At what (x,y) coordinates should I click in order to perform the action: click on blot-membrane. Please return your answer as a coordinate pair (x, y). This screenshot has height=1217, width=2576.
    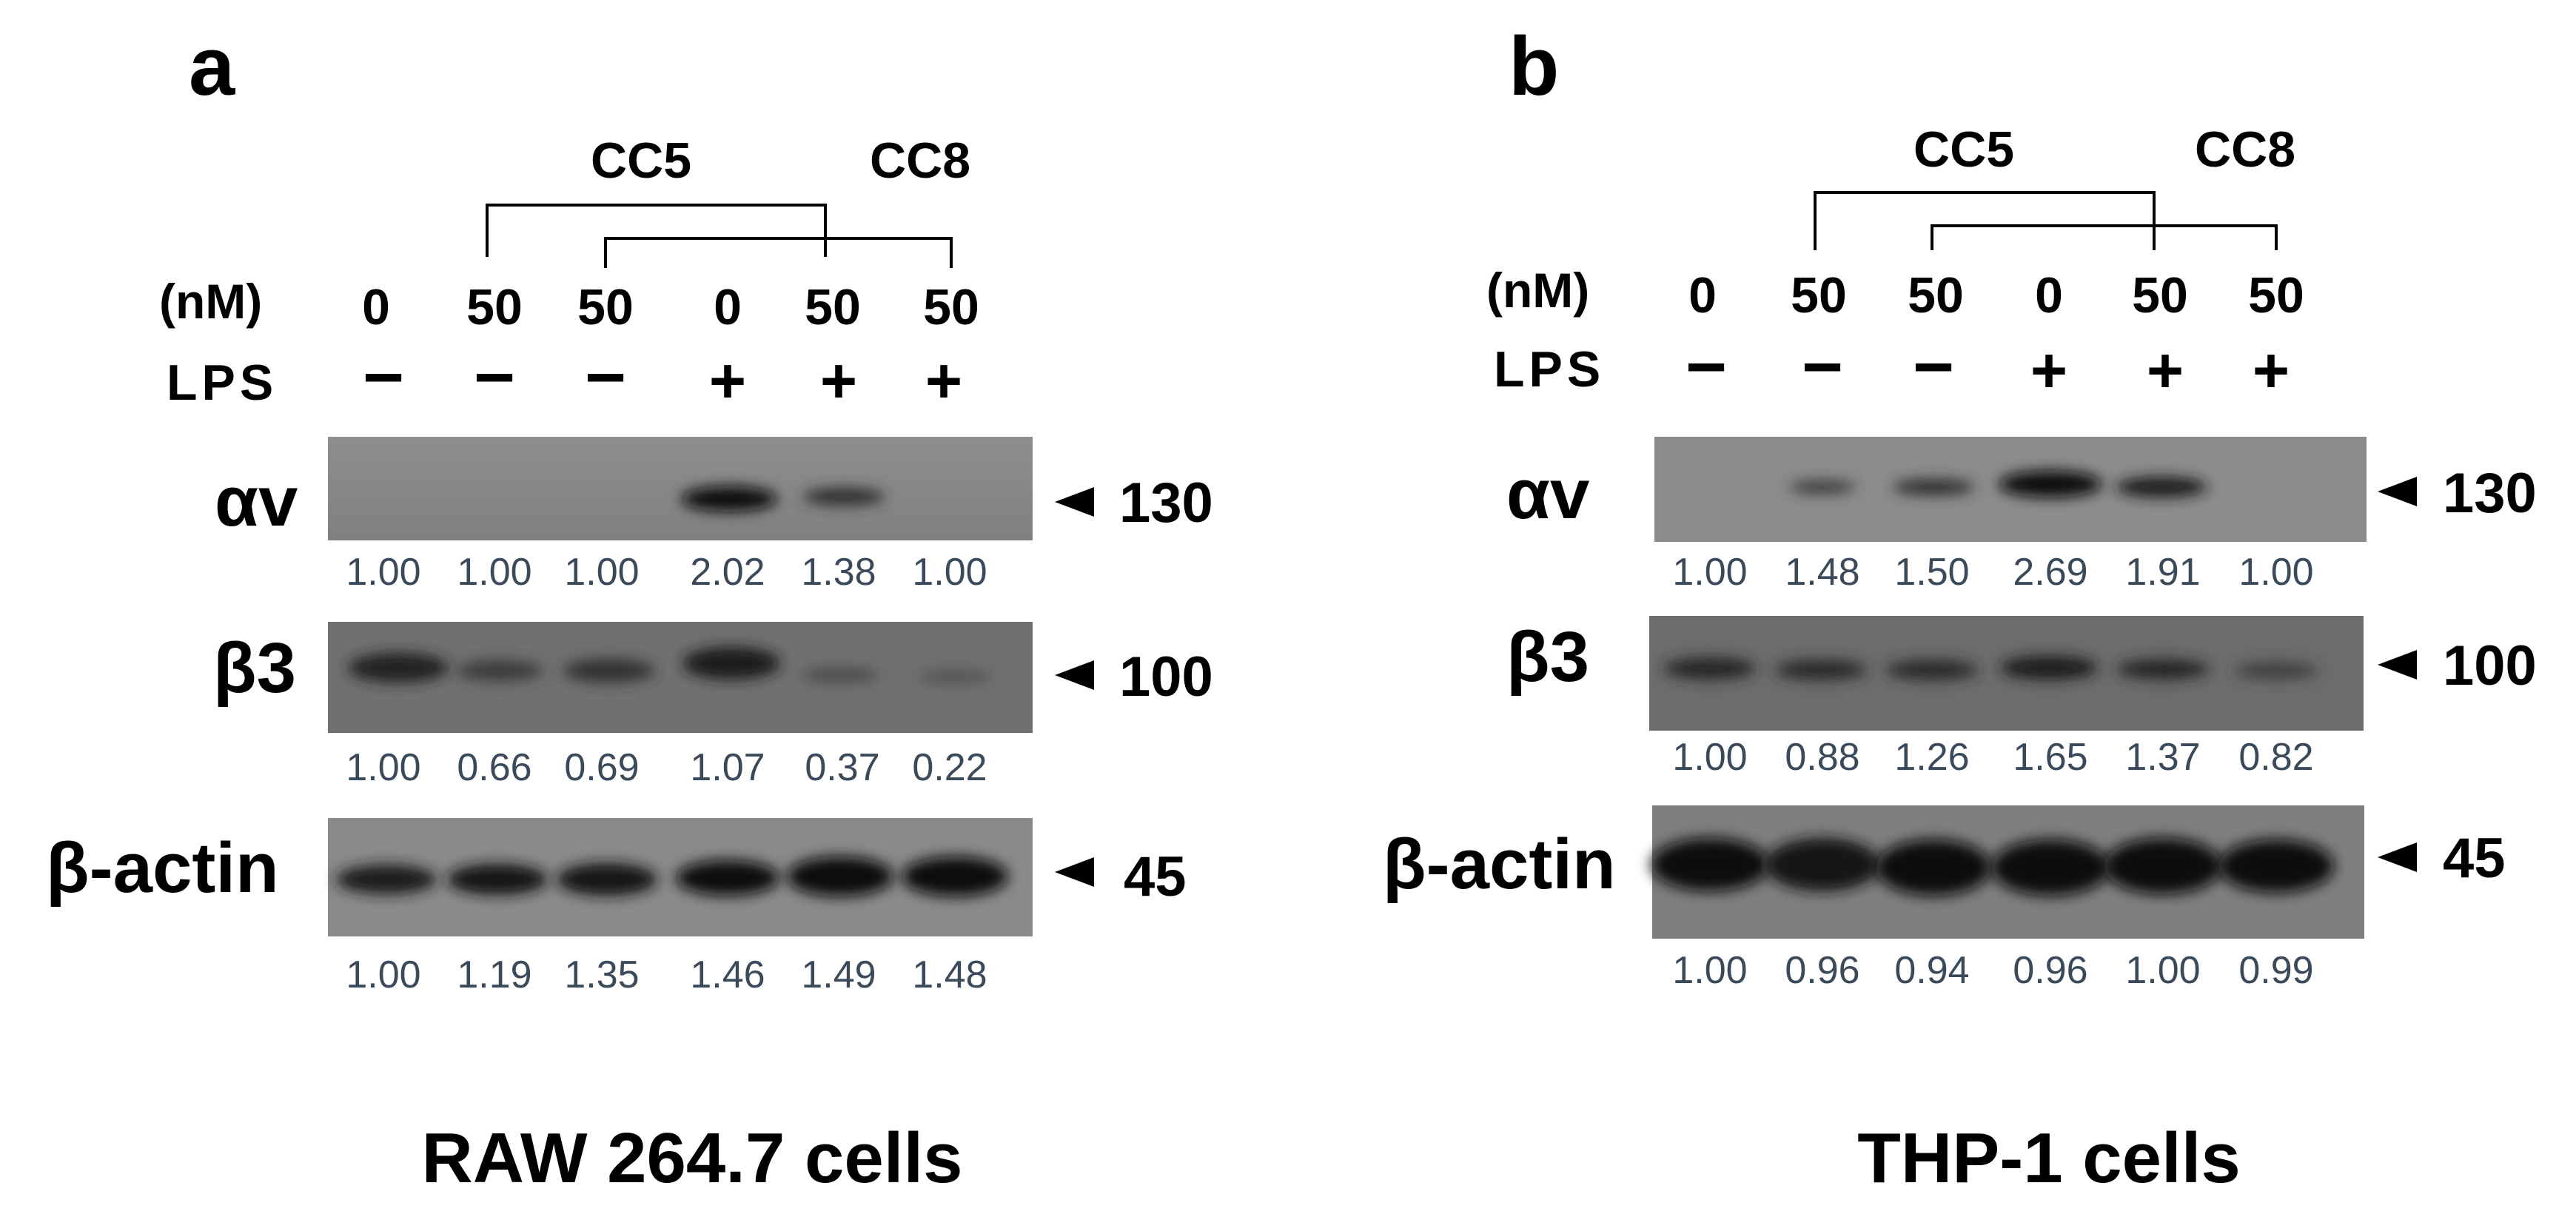
    Looking at the image, I should click on (680, 488).